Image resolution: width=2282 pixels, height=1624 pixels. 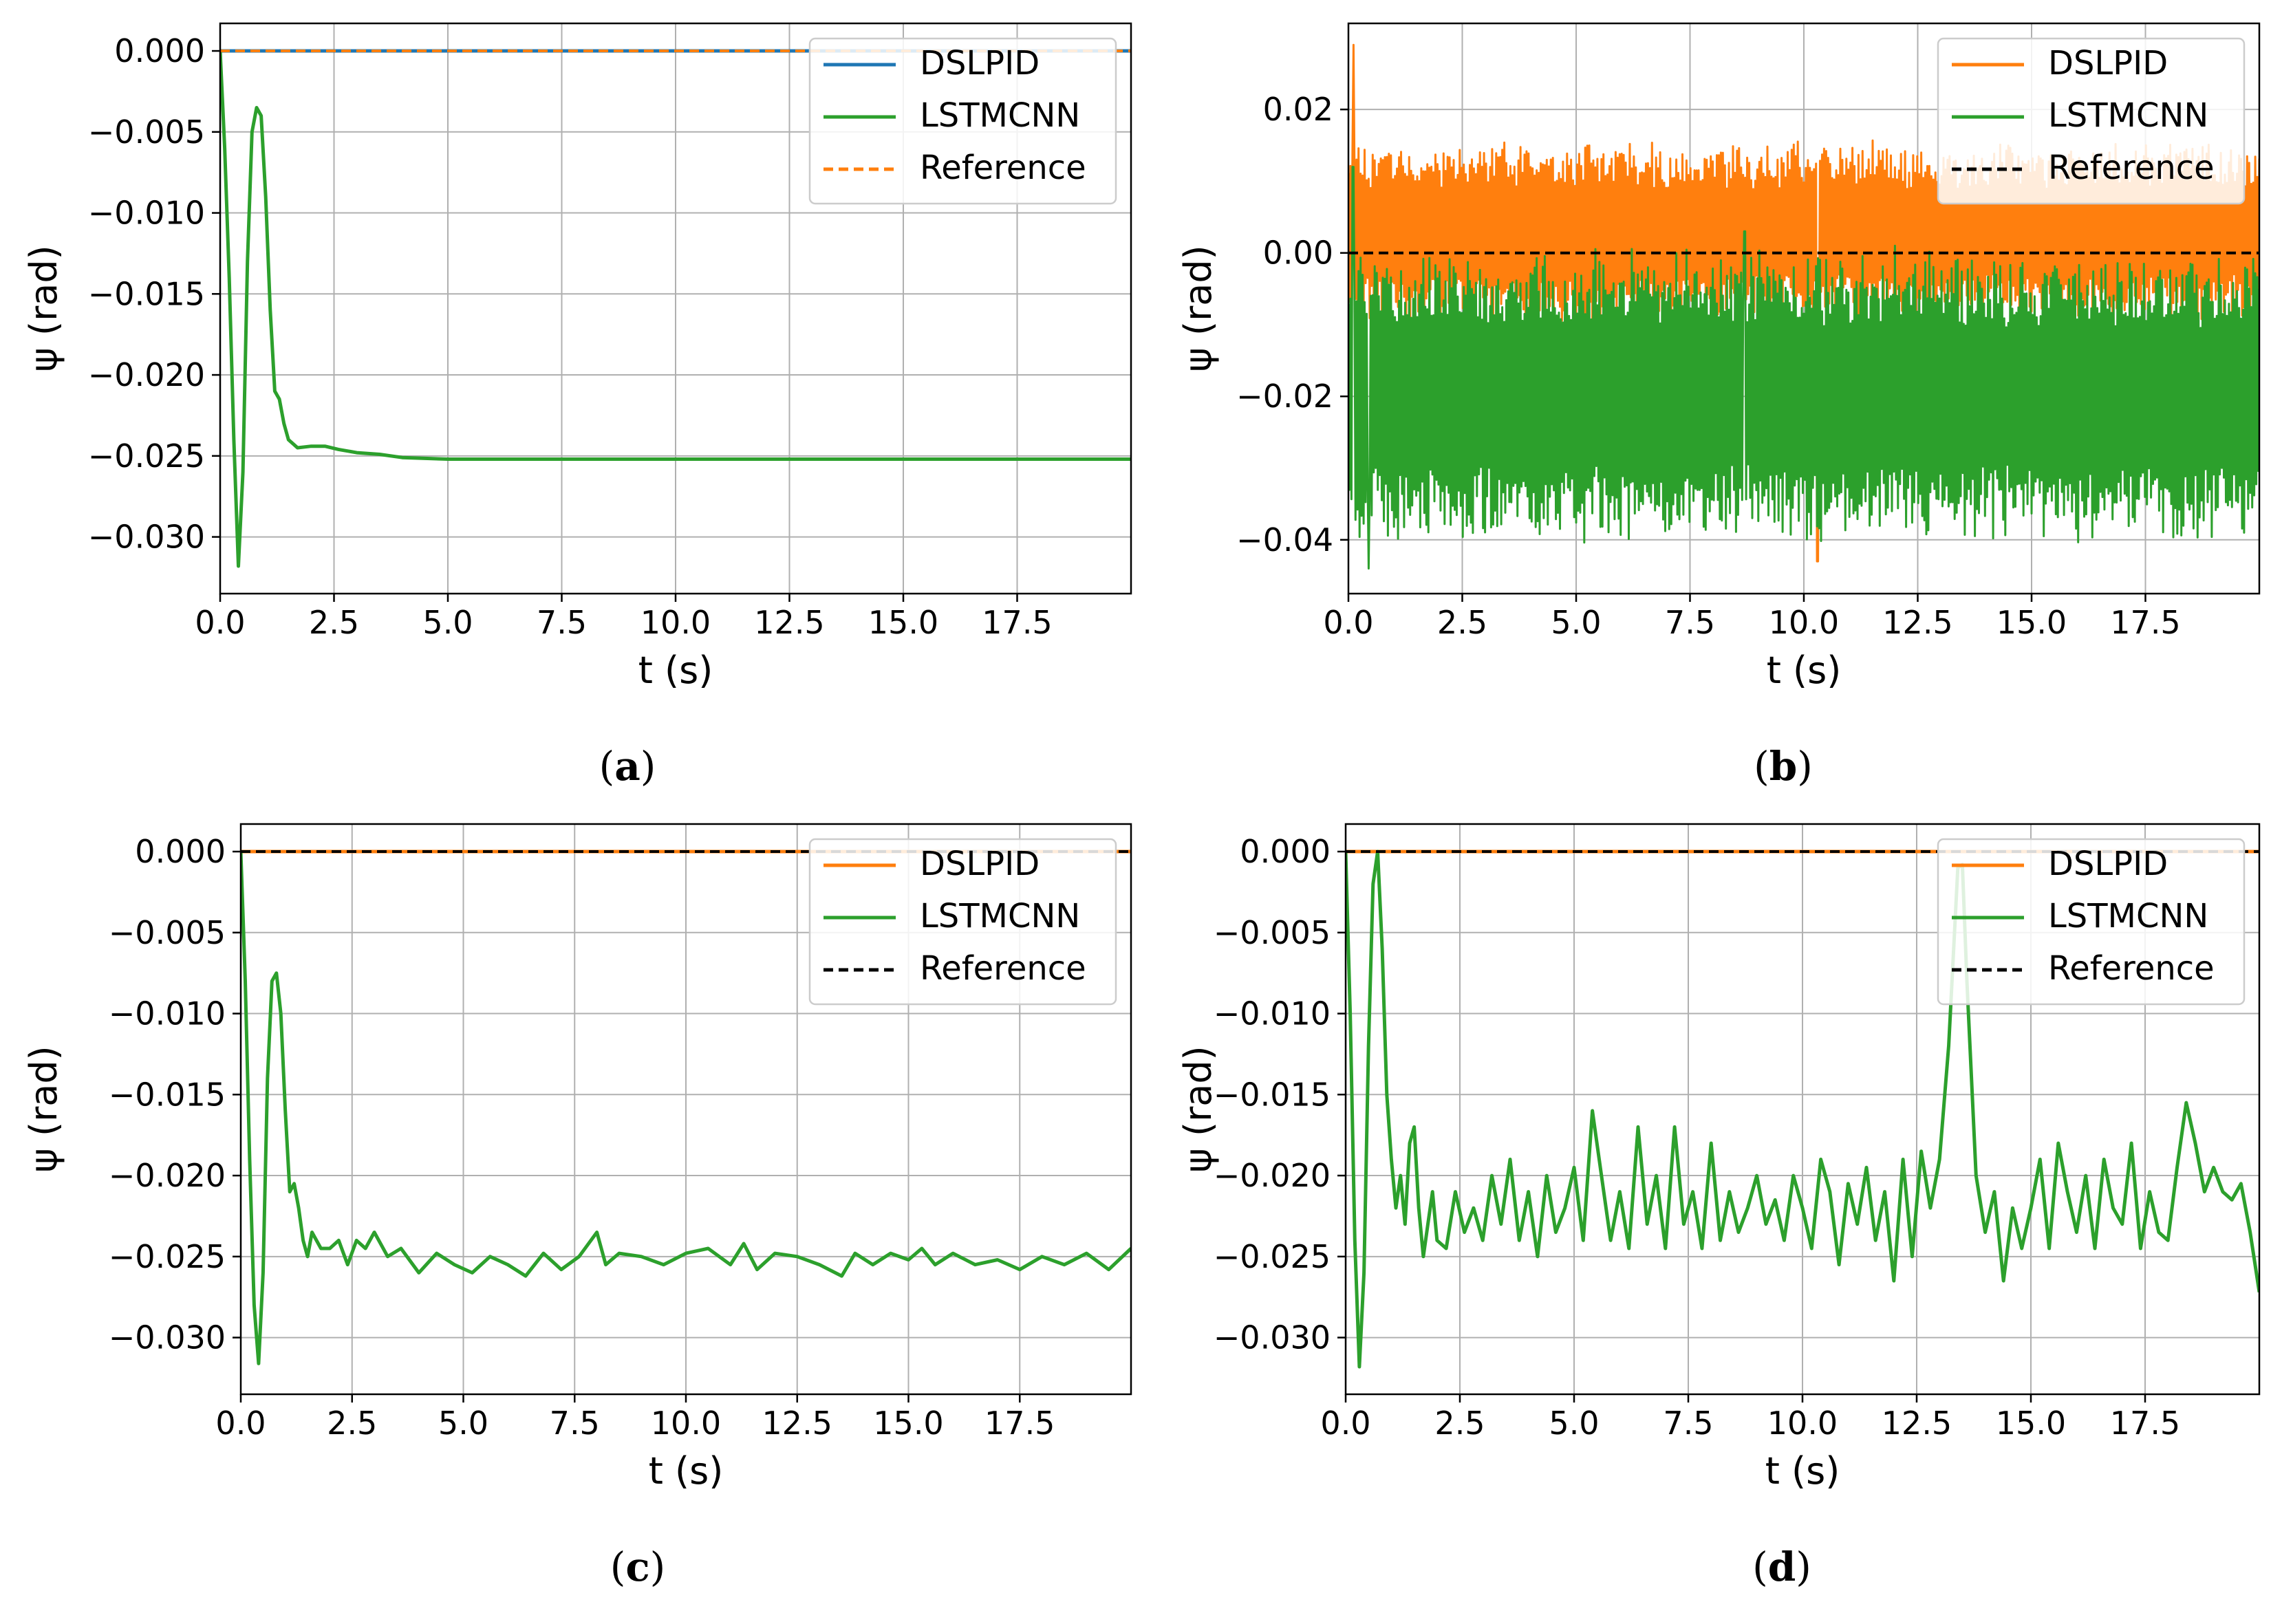 I want to click on y-tick-label: 0.02, so click(x=1298, y=109).